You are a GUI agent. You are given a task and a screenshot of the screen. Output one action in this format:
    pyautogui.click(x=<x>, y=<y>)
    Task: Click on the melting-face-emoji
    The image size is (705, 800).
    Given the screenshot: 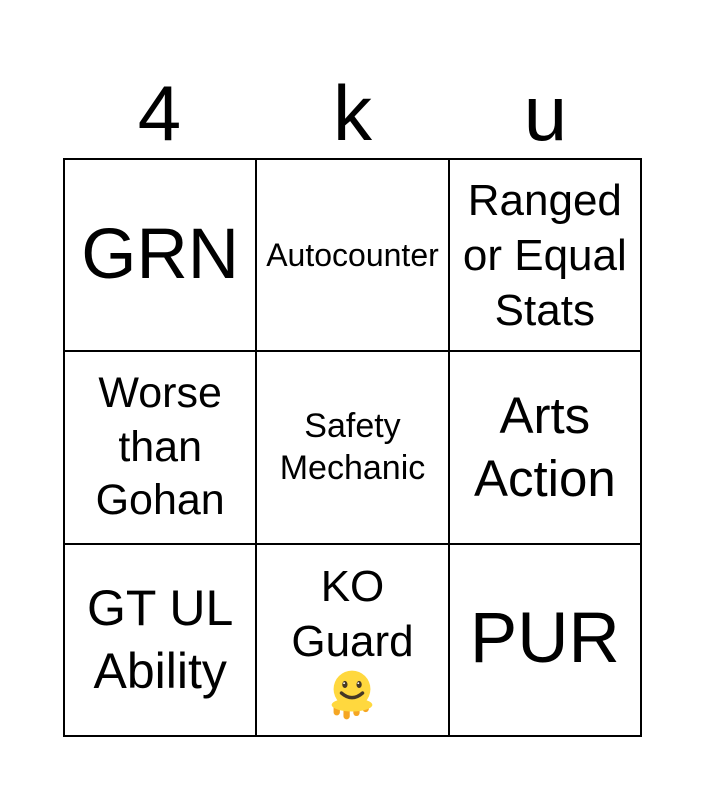 What is the action you would take?
    pyautogui.click(x=352, y=695)
    